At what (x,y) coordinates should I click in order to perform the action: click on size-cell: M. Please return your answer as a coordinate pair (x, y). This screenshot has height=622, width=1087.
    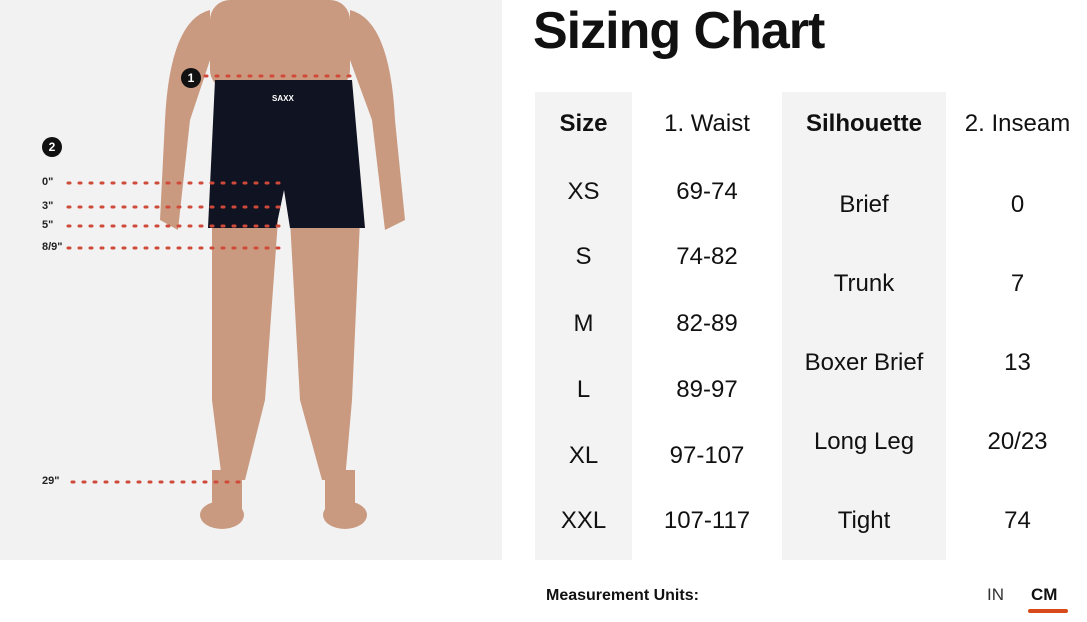
    Looking at the image, I should click on (583, 323).